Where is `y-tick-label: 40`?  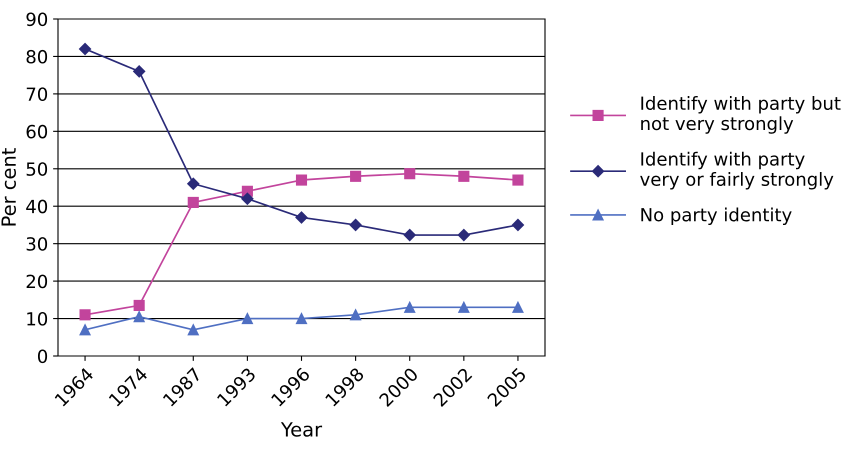
y-tick-label: 40 is located at coordinates (37, 207).